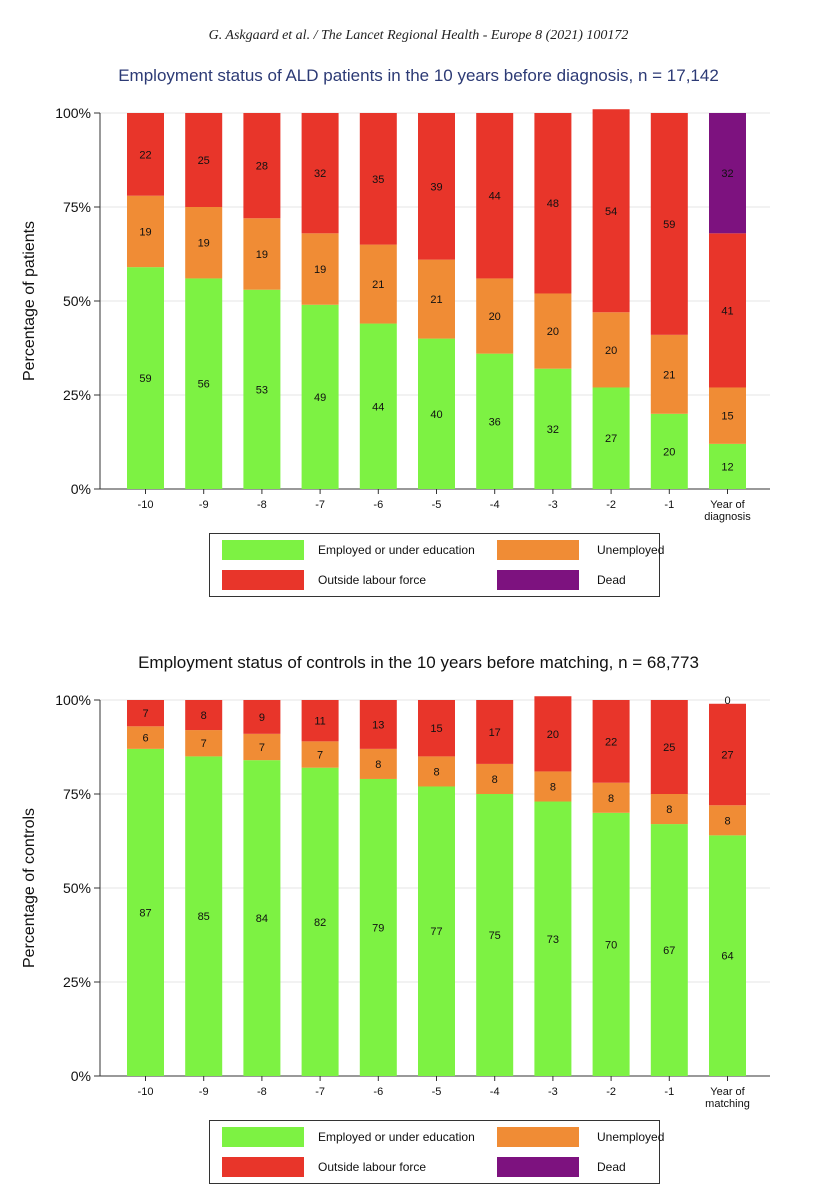  Describe the element at coordinates (320, 1092) in the screenshot. I see `x-tick-label: -7` at that location.